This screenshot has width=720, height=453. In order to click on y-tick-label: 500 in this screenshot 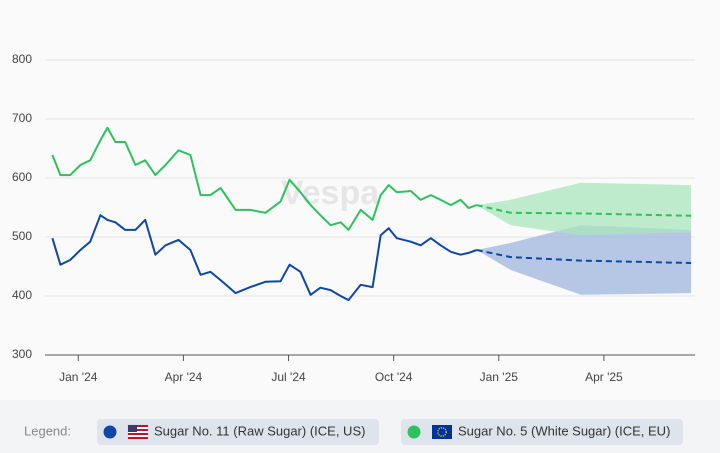, I will do `click(22, 236)`.